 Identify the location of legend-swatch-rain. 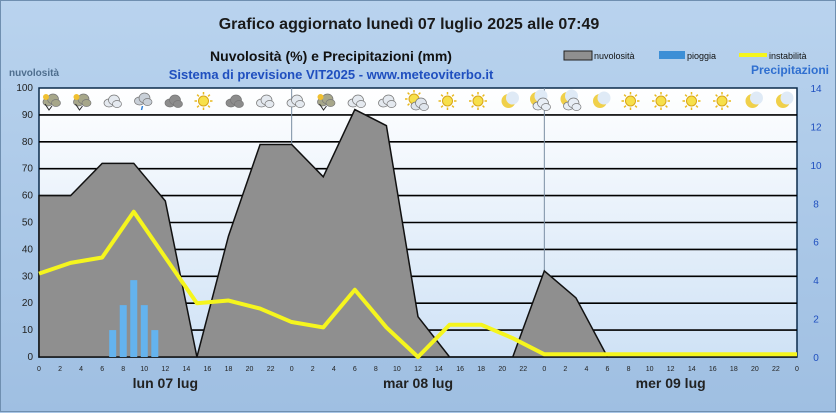
(672, 55).